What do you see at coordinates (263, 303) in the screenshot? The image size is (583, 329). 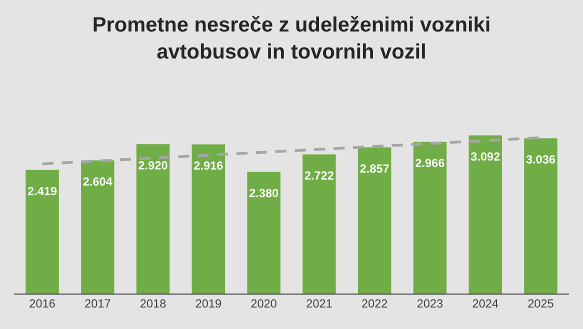 I see `x-tick-label: 2020` at bounding box center [263, 303].